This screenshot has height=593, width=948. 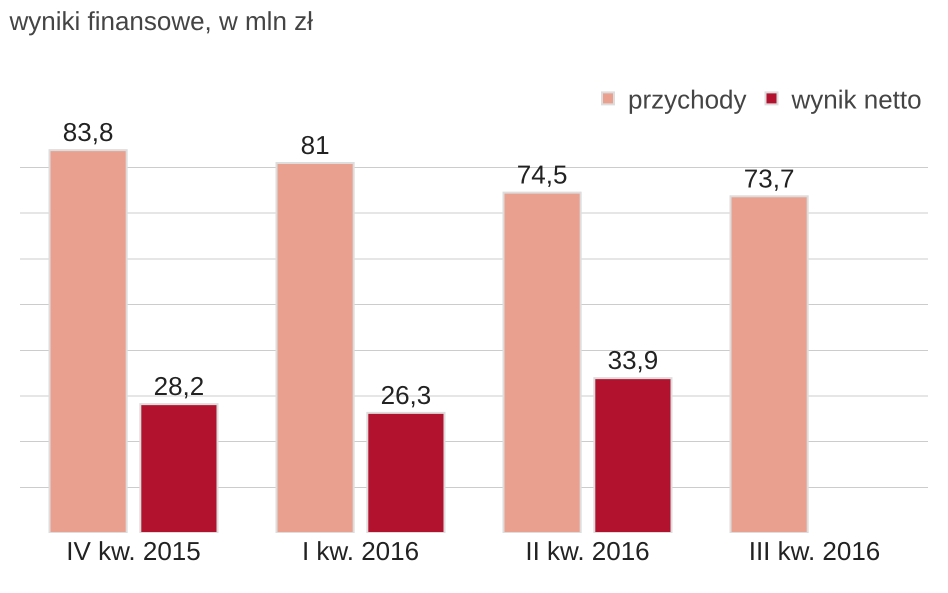 I want to click on data-label: 26,3, so click(x=406, y=395).